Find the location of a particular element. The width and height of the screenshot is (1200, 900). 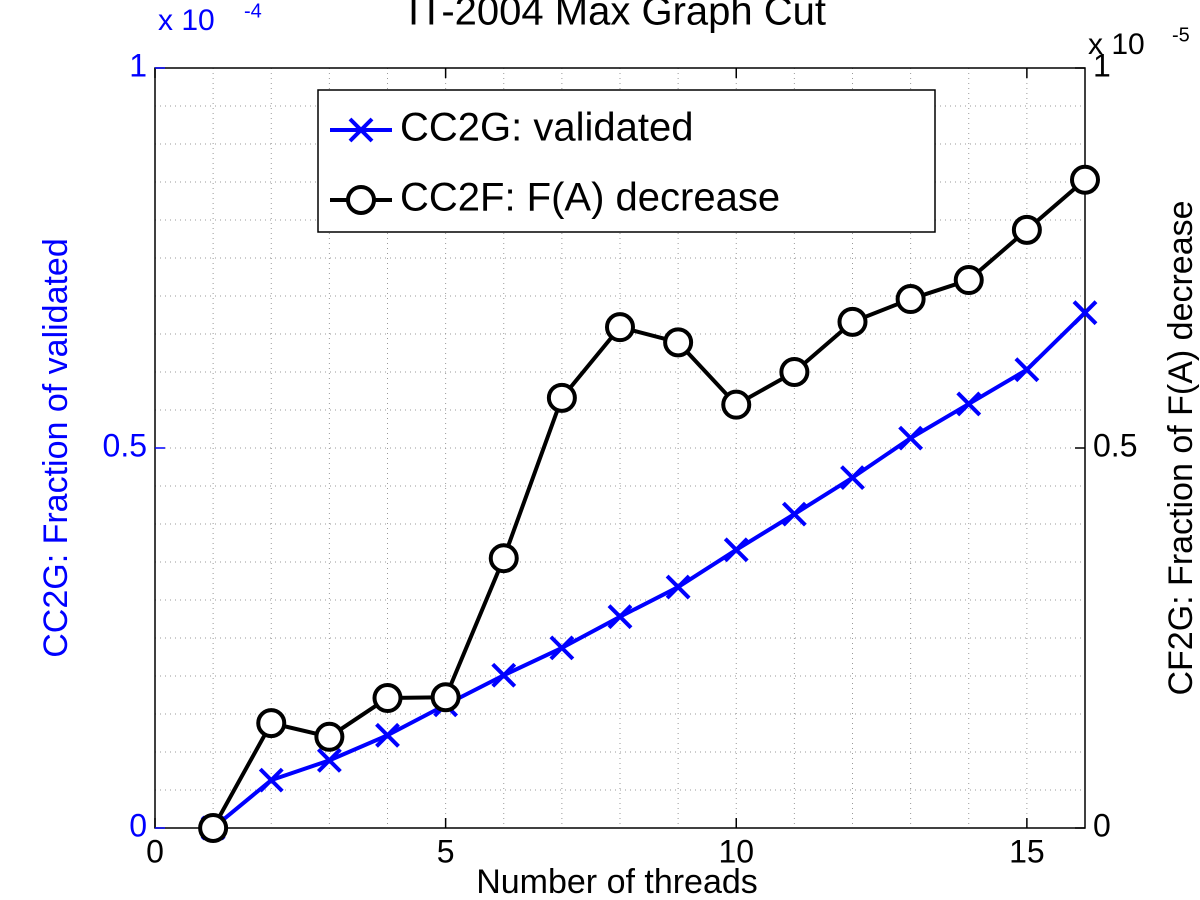

legend: CC2G: validated CC2F: F(A) decrease is located at coordinates (626, 161).